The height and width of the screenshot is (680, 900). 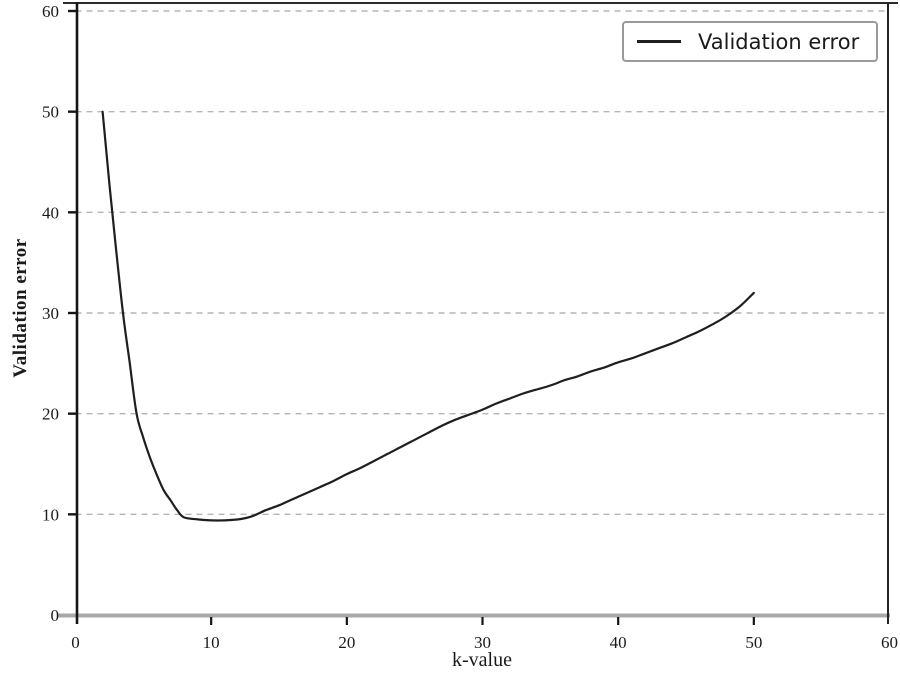 What do you see at coordinates (659, 41) in the screenshot?
I see `legend-line-sample-icon` at bounding box center [659, 41].